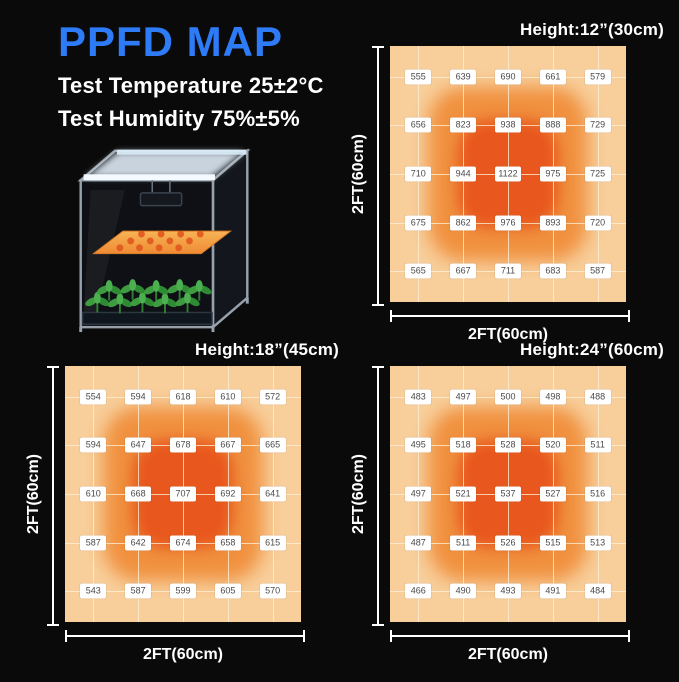  Describe the element at coordinates (138, 494) in the screenshot. I see `ppfd-value: 668` at that location.